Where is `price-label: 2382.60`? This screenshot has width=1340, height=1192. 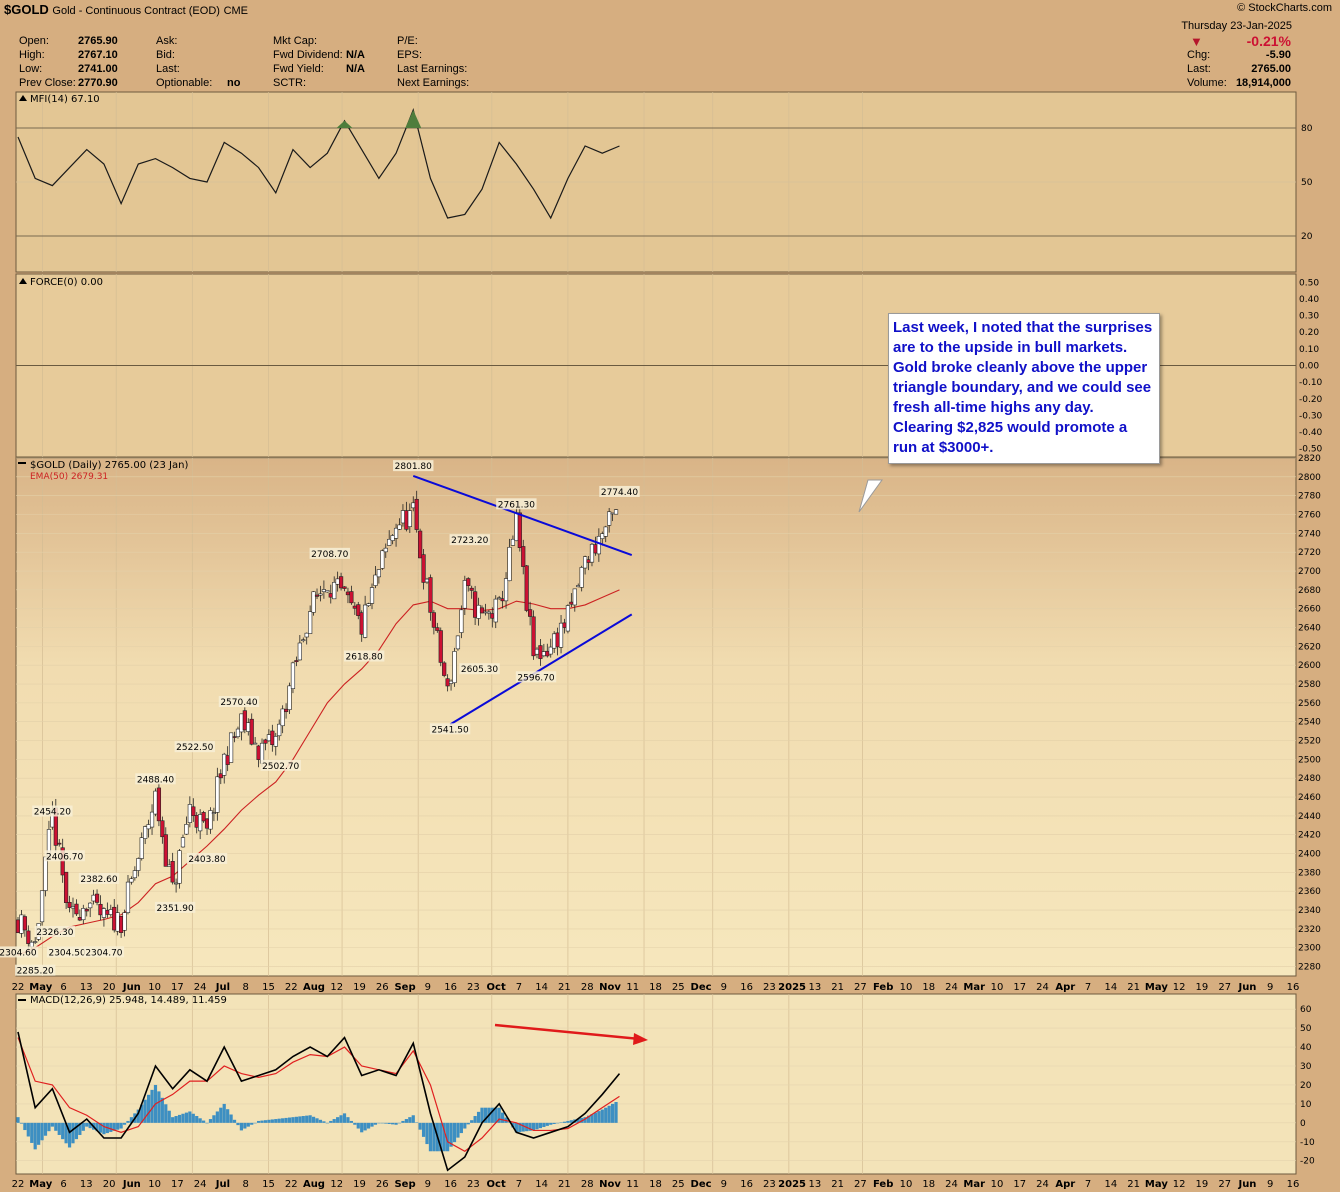
price-label: 2382.60 is located at coordinates (98, 880).